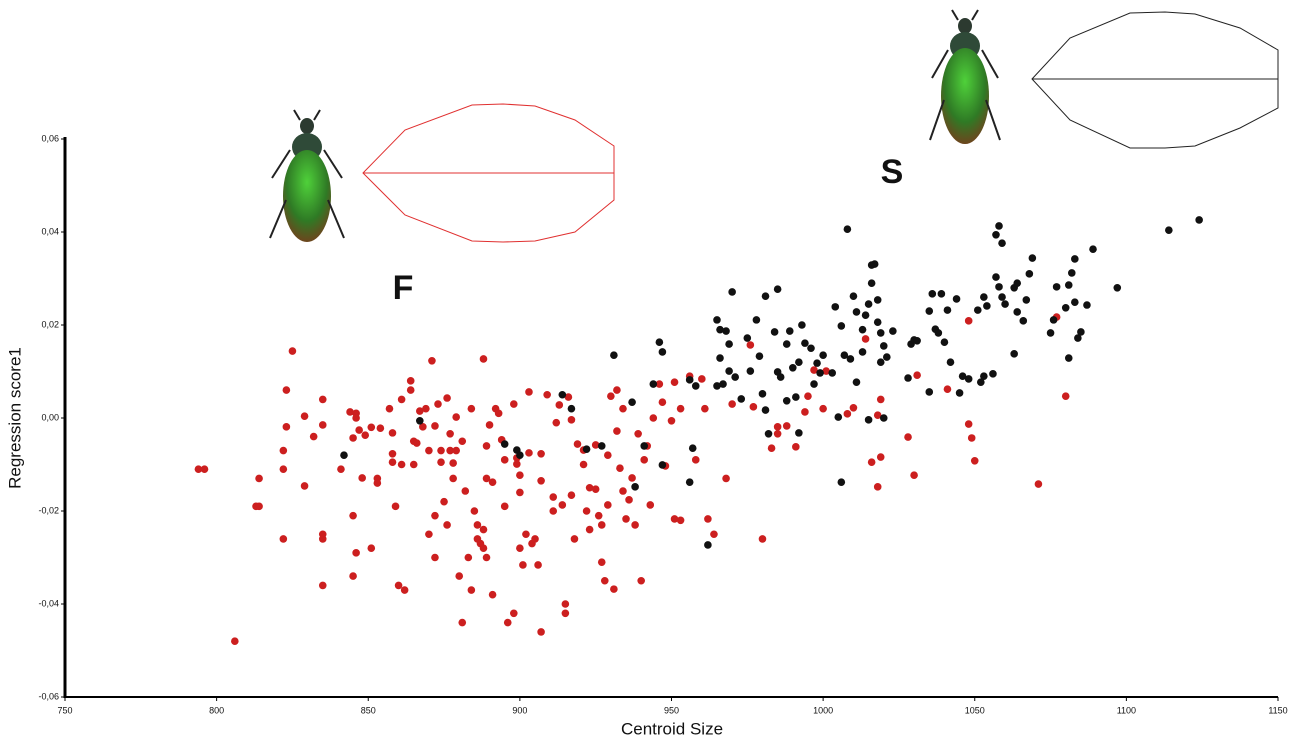 This screenshot has width=1298, height=740. Describe the element at coordinates (50, 138) in the screenshot. I see `y-tick-label: 0,06` at that location.